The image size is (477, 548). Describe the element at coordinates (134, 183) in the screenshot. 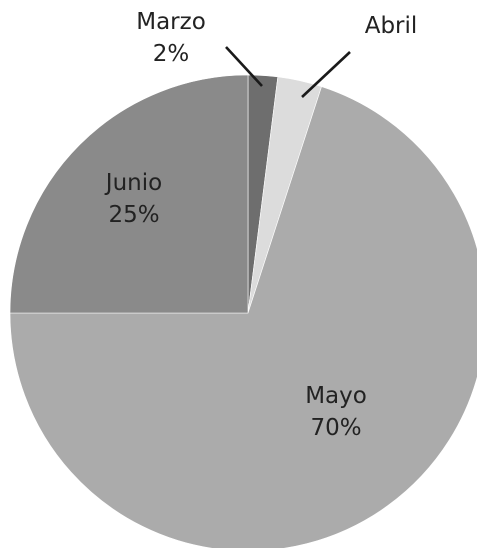

I see `slice-category-junio: Junio` at that location.